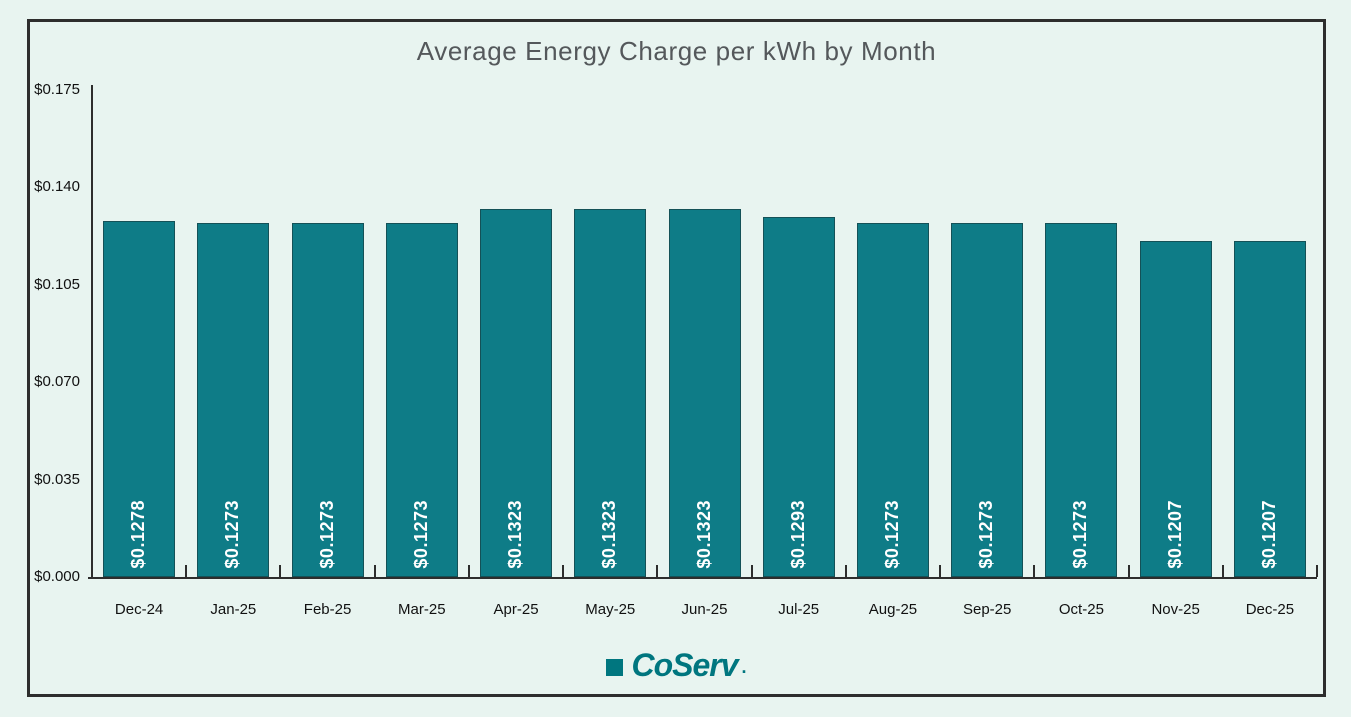 The image size is (1351, 717). I want to click on logo-wordmark: CoServ, so click(684, 665).